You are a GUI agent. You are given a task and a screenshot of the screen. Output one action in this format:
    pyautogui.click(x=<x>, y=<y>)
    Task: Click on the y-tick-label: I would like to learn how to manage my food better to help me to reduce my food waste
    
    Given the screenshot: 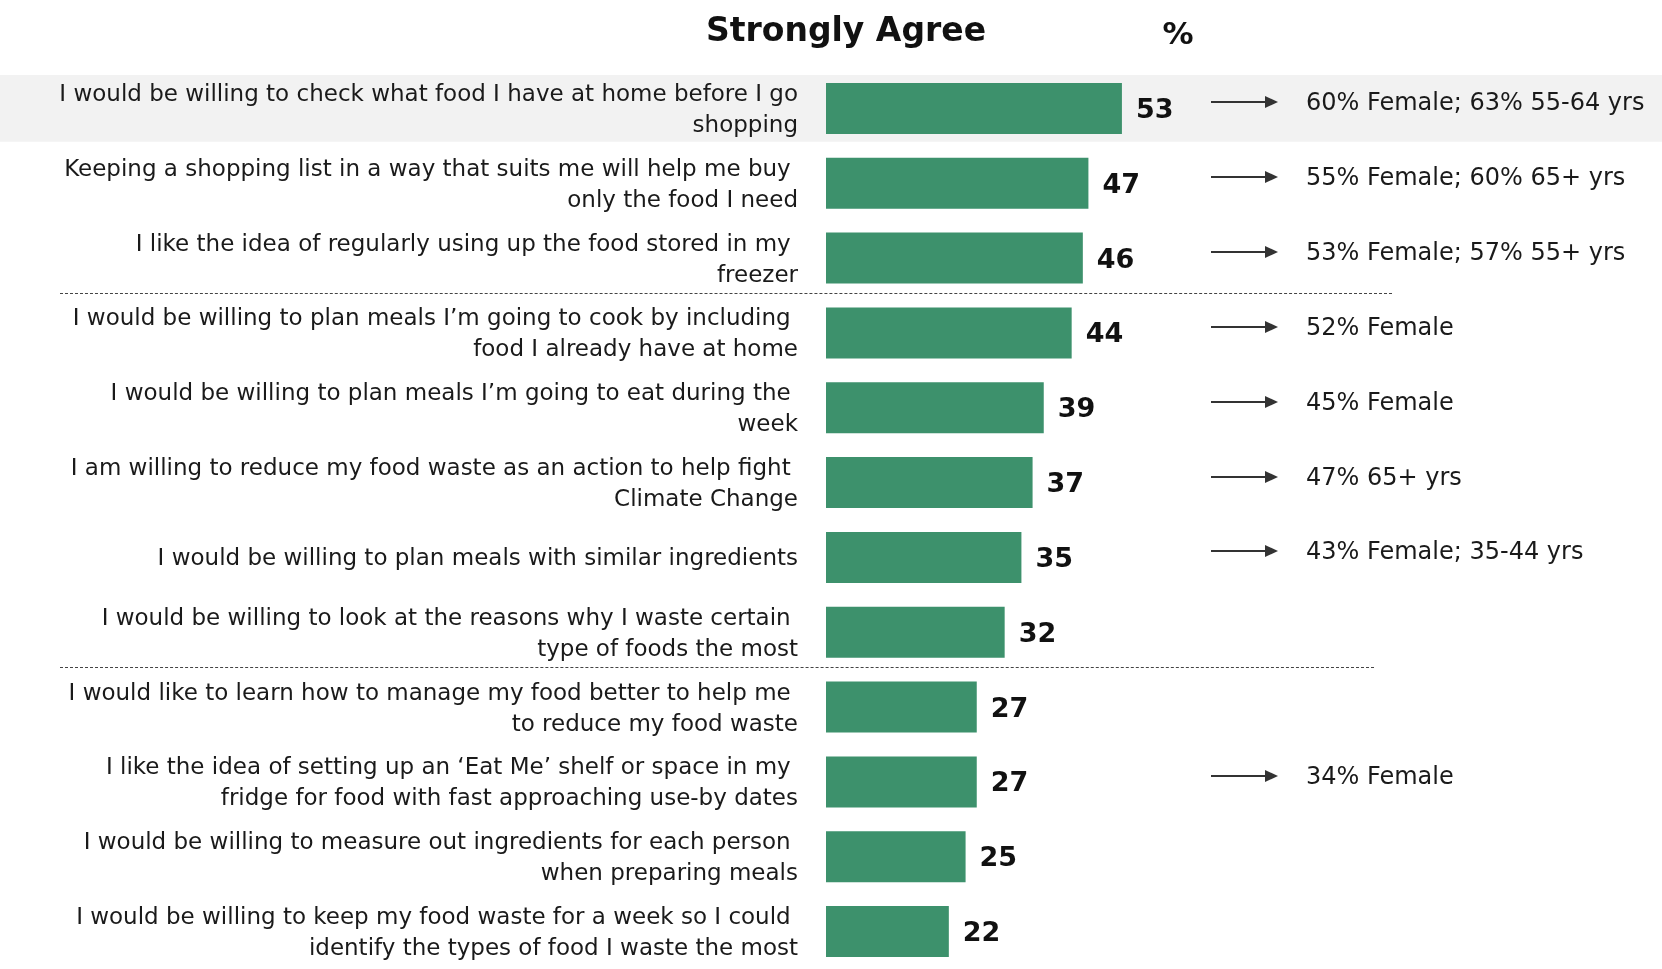 What is the action you would take?
    pyautogui.click(x=433, y=707)
    